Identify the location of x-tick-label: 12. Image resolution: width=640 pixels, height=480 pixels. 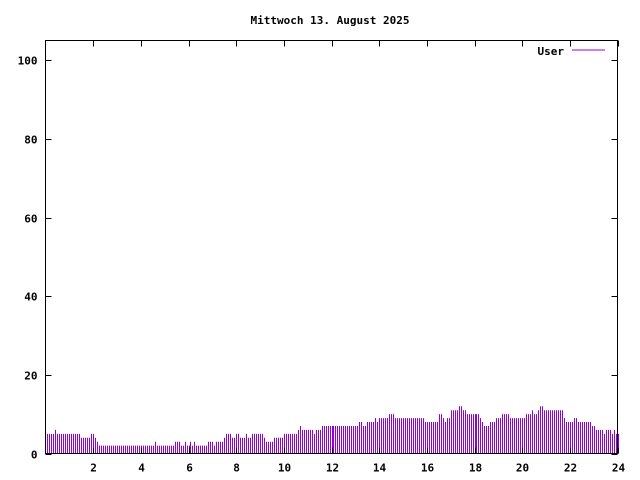
(332, 468).